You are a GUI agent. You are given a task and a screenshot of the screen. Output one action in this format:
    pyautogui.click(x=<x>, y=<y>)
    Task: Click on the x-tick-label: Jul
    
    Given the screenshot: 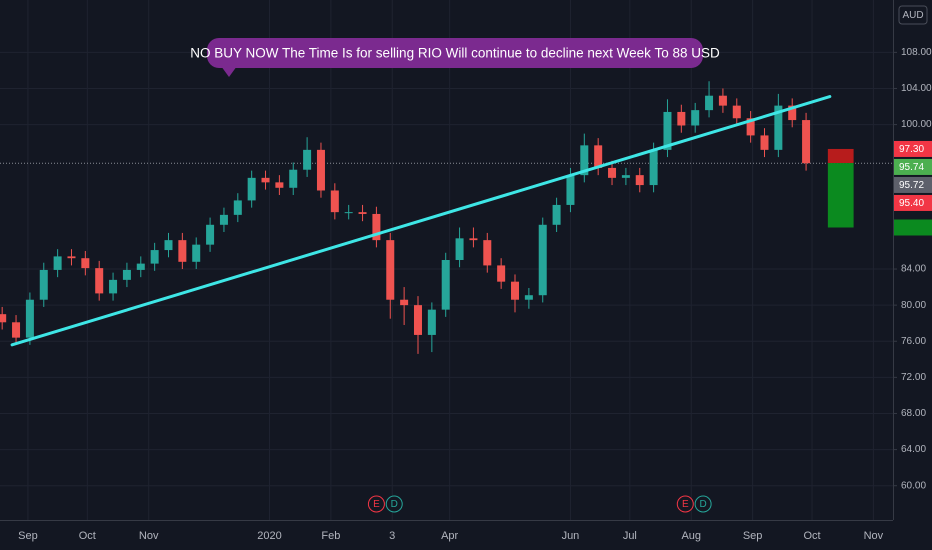 What is the action you would take?
    pyautogui.click(x=630, y=536)
    